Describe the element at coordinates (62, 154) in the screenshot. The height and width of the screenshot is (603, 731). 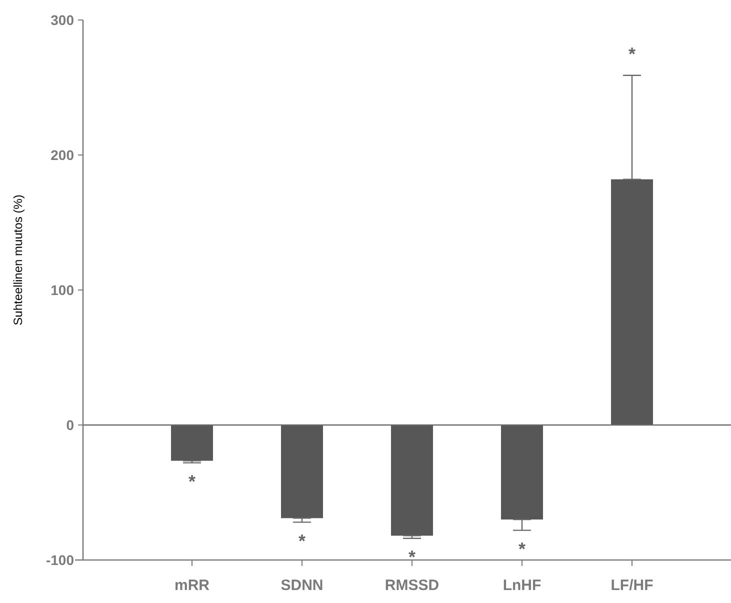
I see `y-tick-label: 200` at that location.